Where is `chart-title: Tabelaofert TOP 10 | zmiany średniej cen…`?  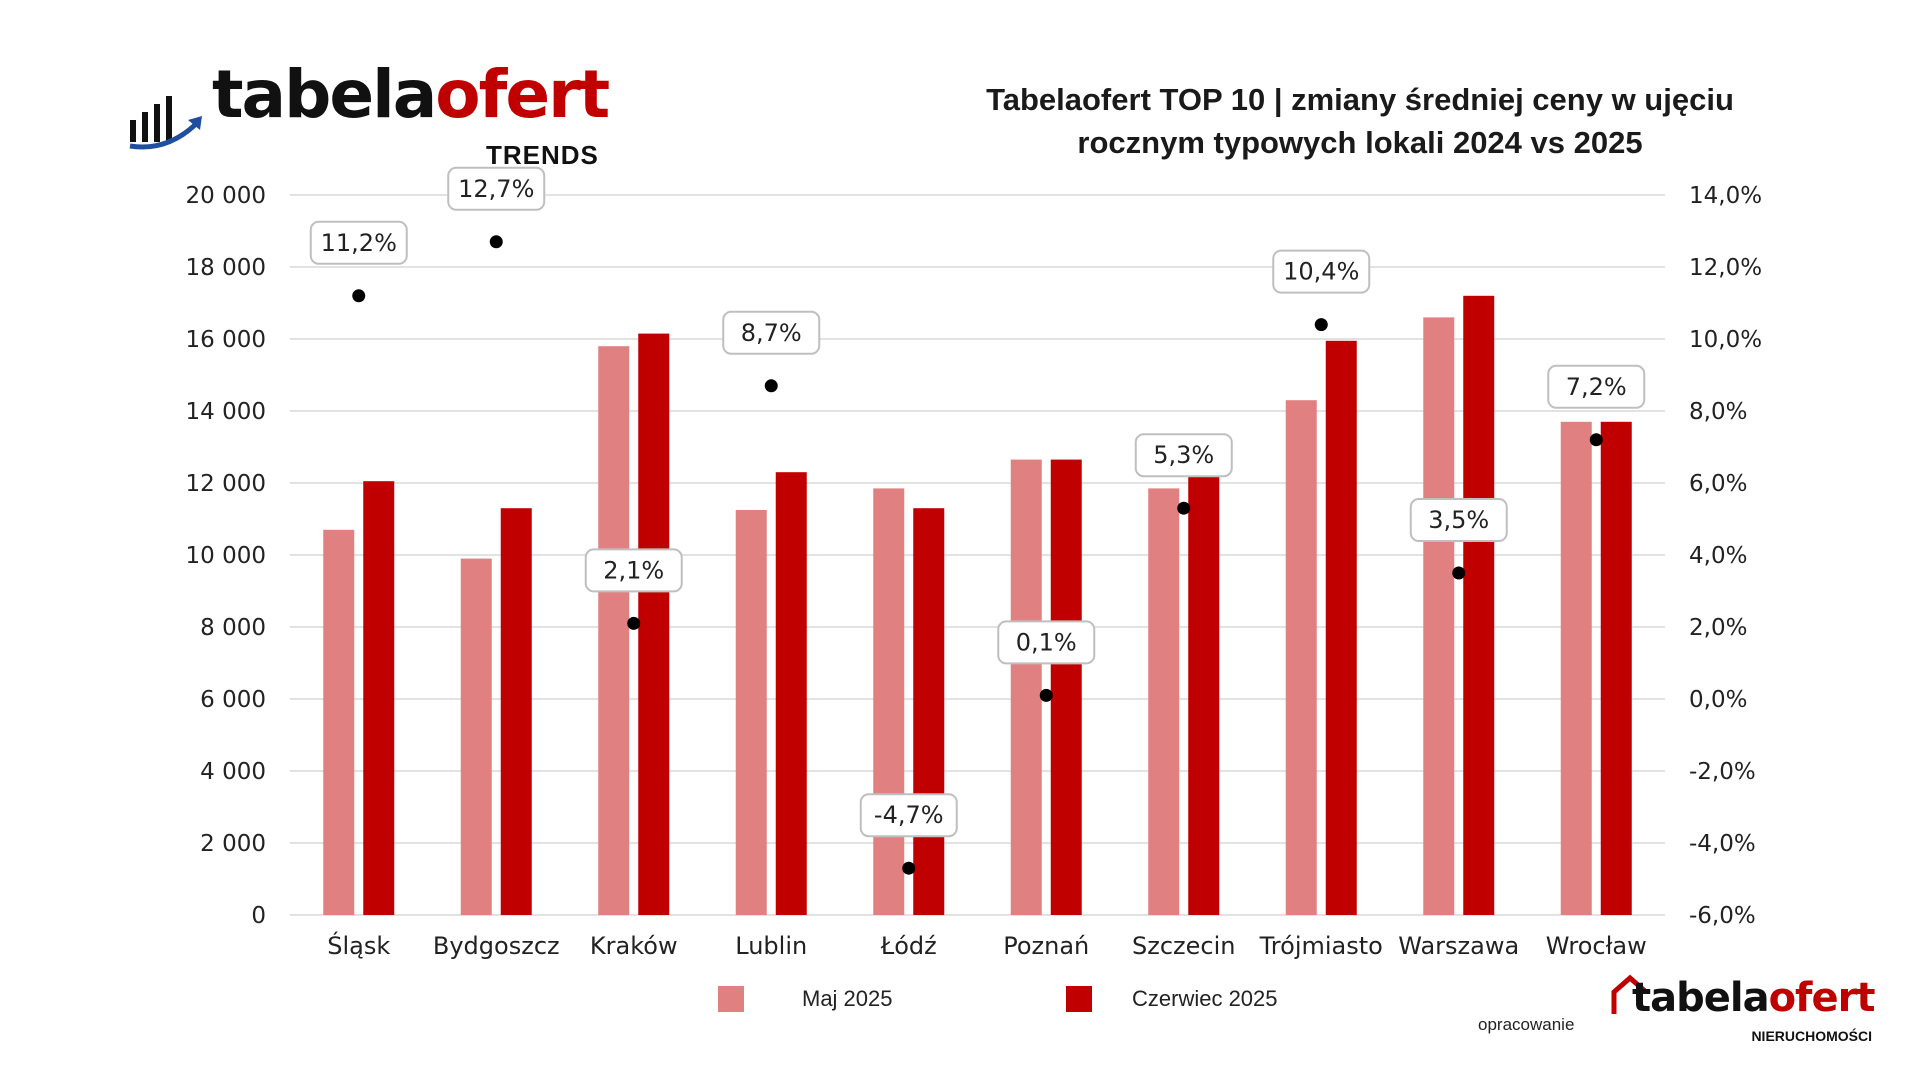 chart-title: Tabelaofert TOP 10 | zmiany średniej cen… is located at coordinates (1360, 121).